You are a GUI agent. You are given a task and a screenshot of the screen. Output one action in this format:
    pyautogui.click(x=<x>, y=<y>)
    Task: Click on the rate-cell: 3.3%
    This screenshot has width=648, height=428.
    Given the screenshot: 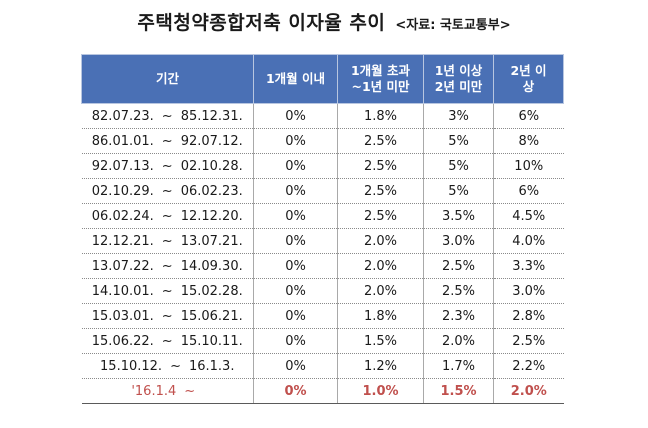 What is the action you would take?
    pyautogui.click(x=528, y=266)
    